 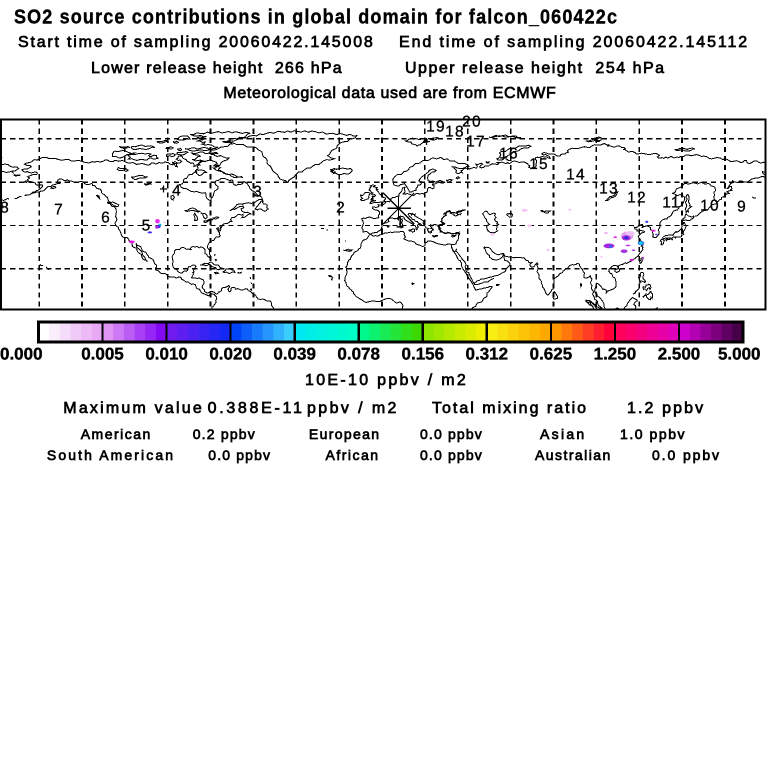 What do you see at coordinates (59, 210) in the screenshot?
I see `svg-text: 7` at bounding box center [59, 210].